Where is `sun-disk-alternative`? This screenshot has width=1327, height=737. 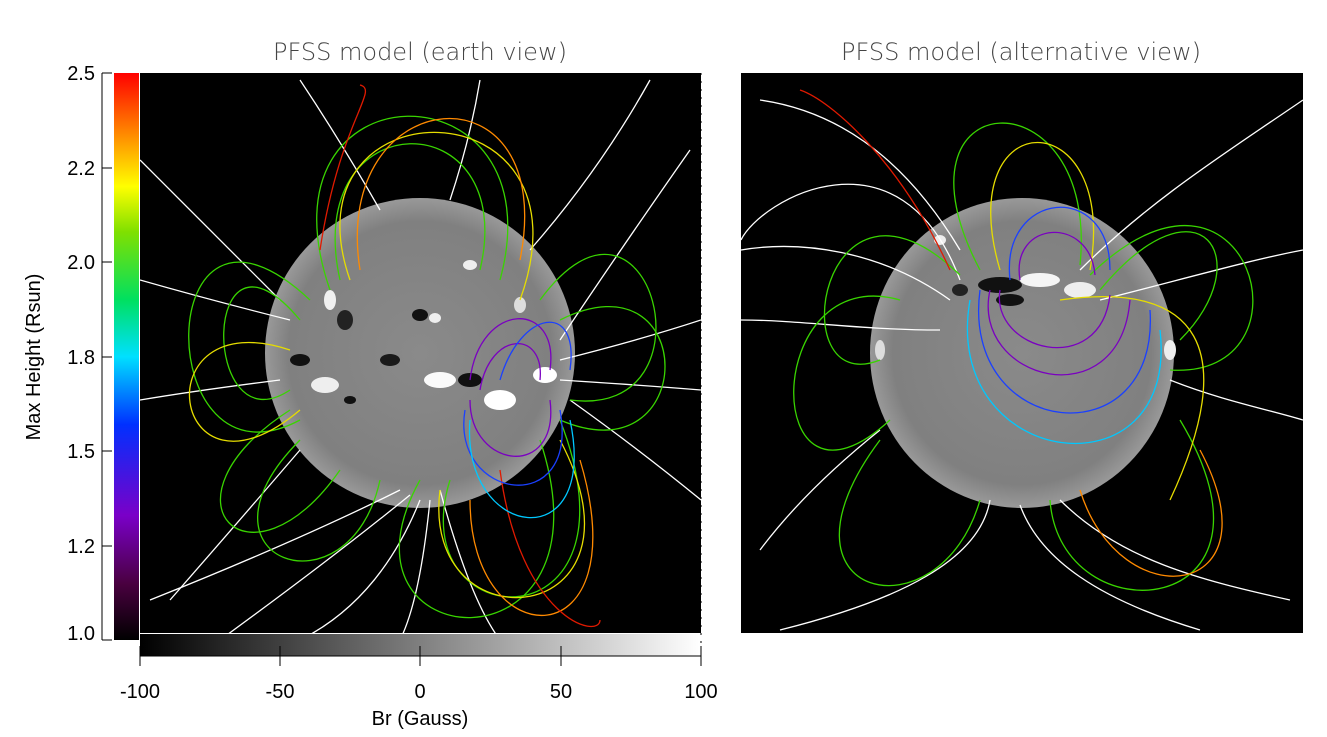 sun-disk-alternative is located at coordinates (1022, 353).